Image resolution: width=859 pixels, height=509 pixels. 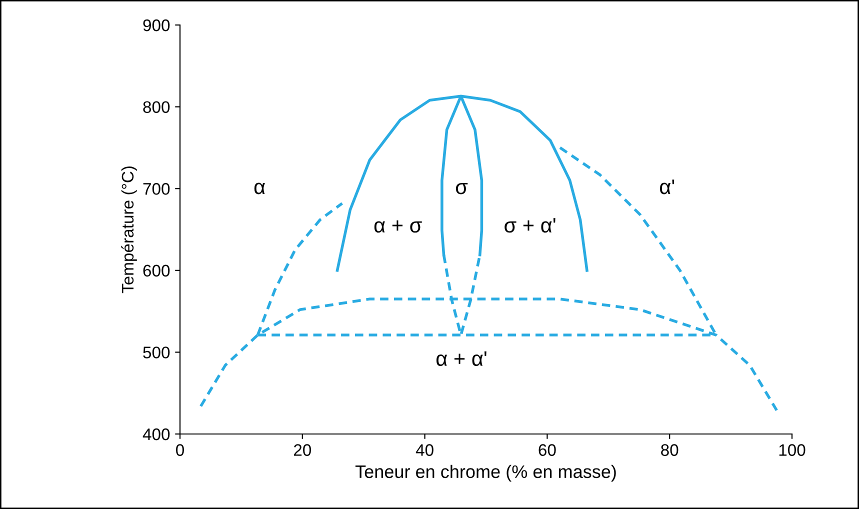 I want to click on x-tick-label: 40, so click(x=425, y=450).